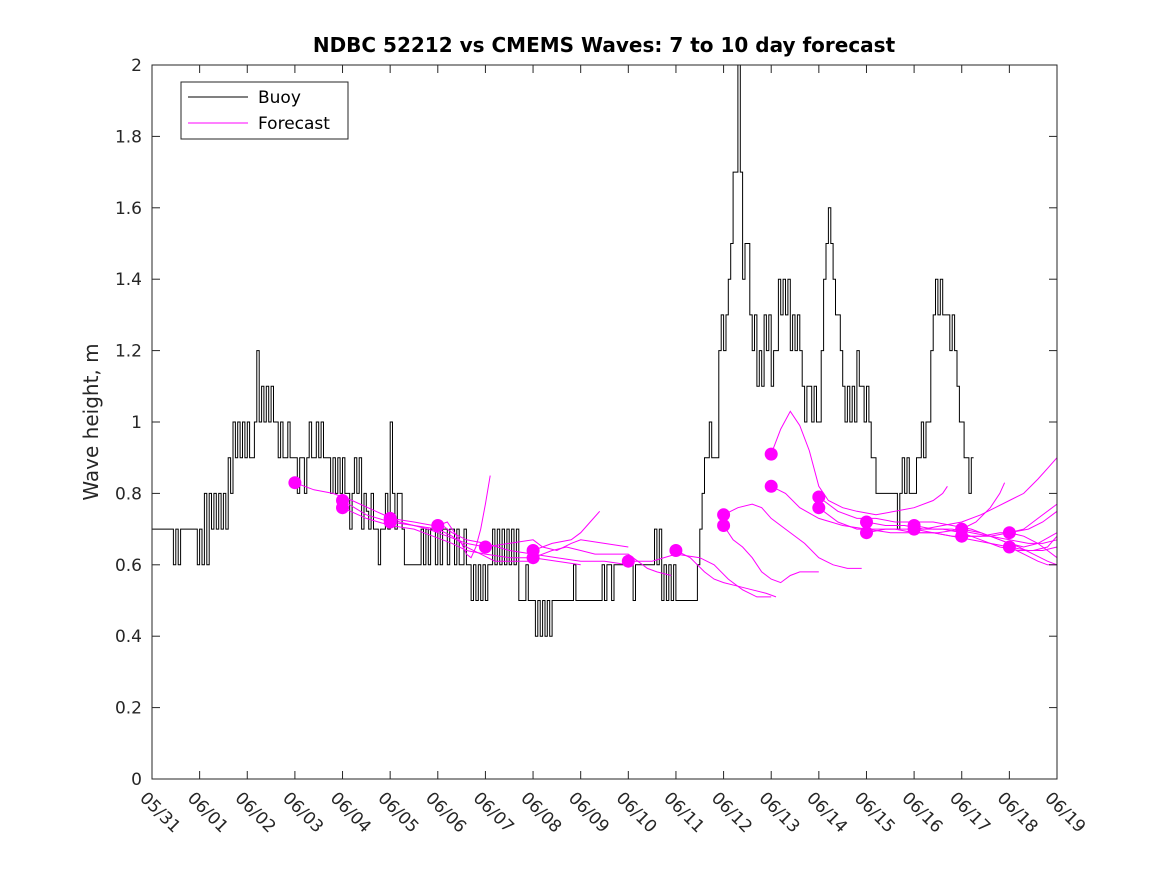  I want to click on legend-buoy-label: Buoy, so click(279, 98).